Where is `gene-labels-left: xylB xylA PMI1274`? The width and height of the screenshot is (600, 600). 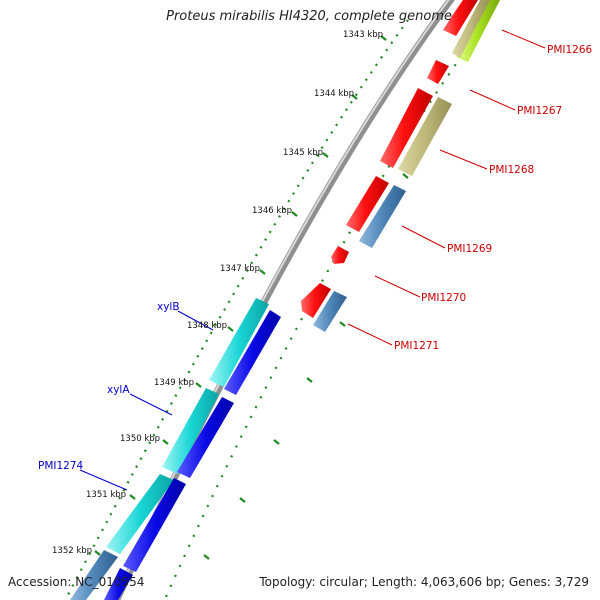
gene-labels-left: xylB xylA PMI1274 is located at coordinates (109, 386).